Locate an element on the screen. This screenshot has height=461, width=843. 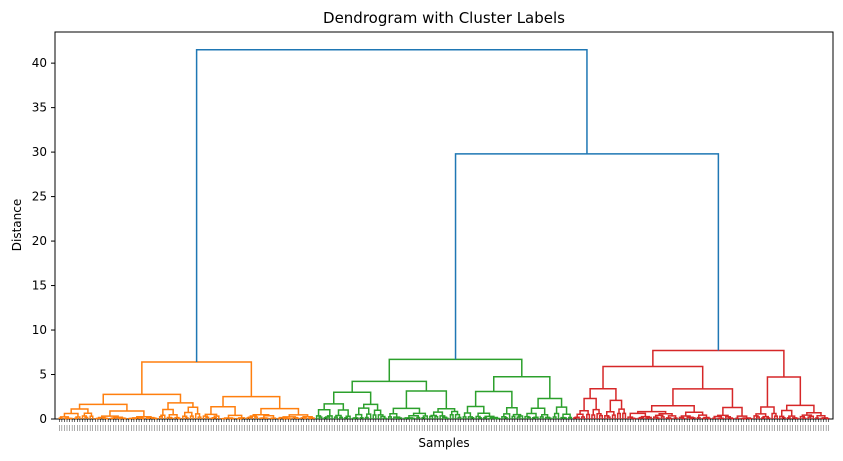
y-axis-label: Distance is located at coordinates (17, 225).